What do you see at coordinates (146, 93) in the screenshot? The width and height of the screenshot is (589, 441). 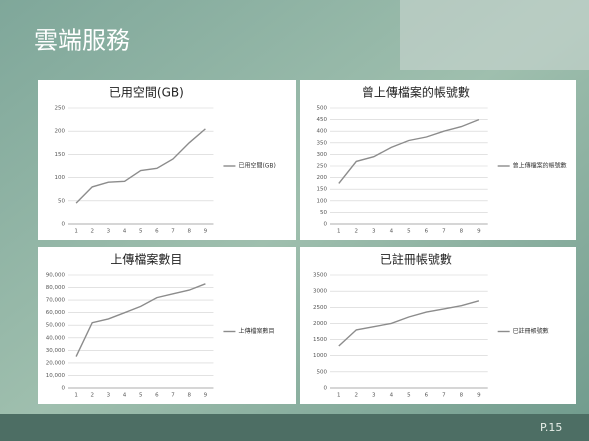 I see `chart-title: 已用空間(GB)` at bounding box center [146, 93].